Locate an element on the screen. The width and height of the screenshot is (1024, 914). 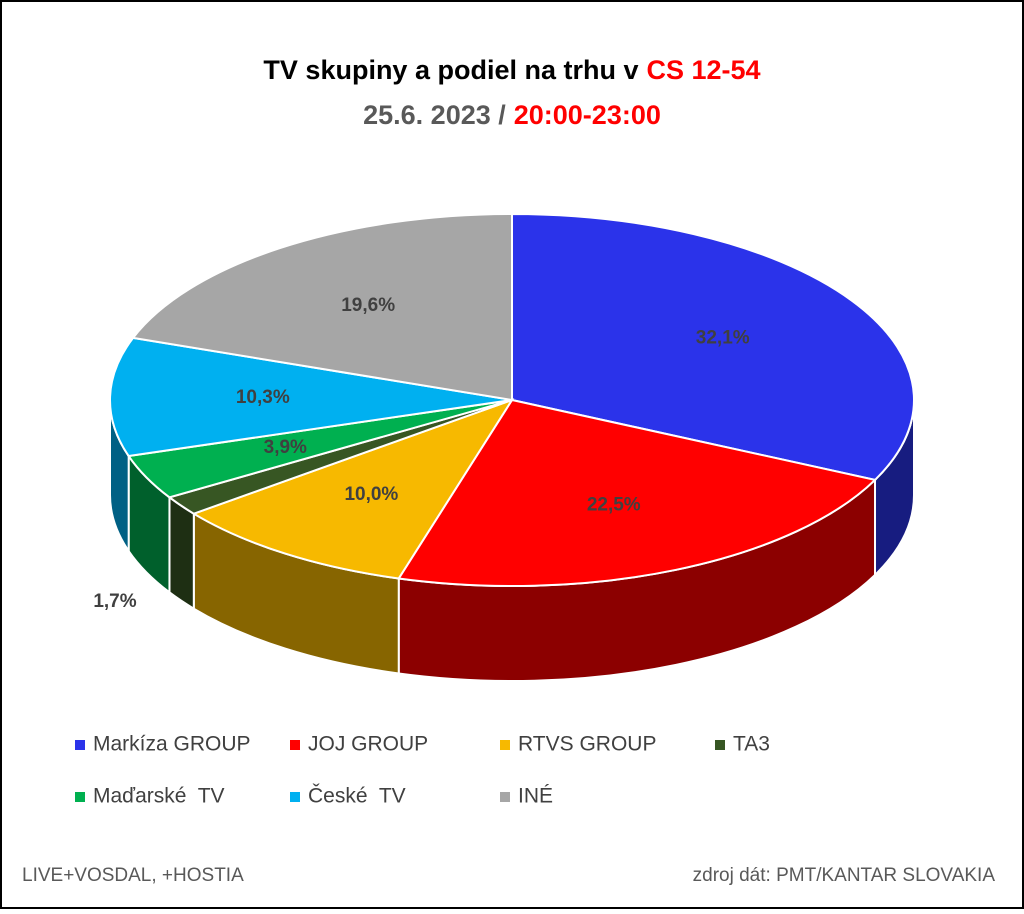
source-note: zdroj dát: PMT/KANTAR SLOVAKIA is located at coordinates (844, 875).